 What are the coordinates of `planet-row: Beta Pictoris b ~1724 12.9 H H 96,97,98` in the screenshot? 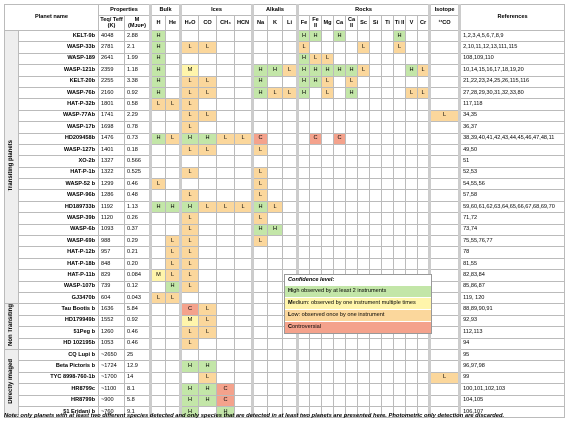 It's located at (285, 366).